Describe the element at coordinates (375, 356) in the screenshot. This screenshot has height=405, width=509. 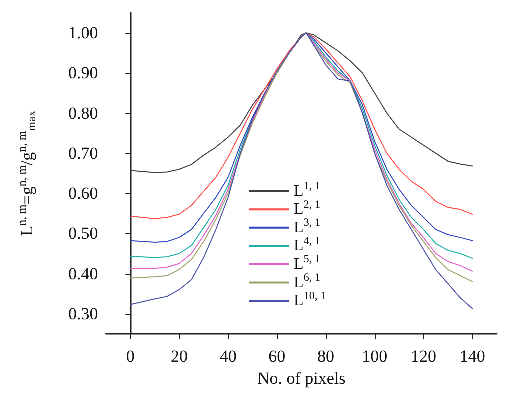
I see `x-tick-label: 100` at that location.